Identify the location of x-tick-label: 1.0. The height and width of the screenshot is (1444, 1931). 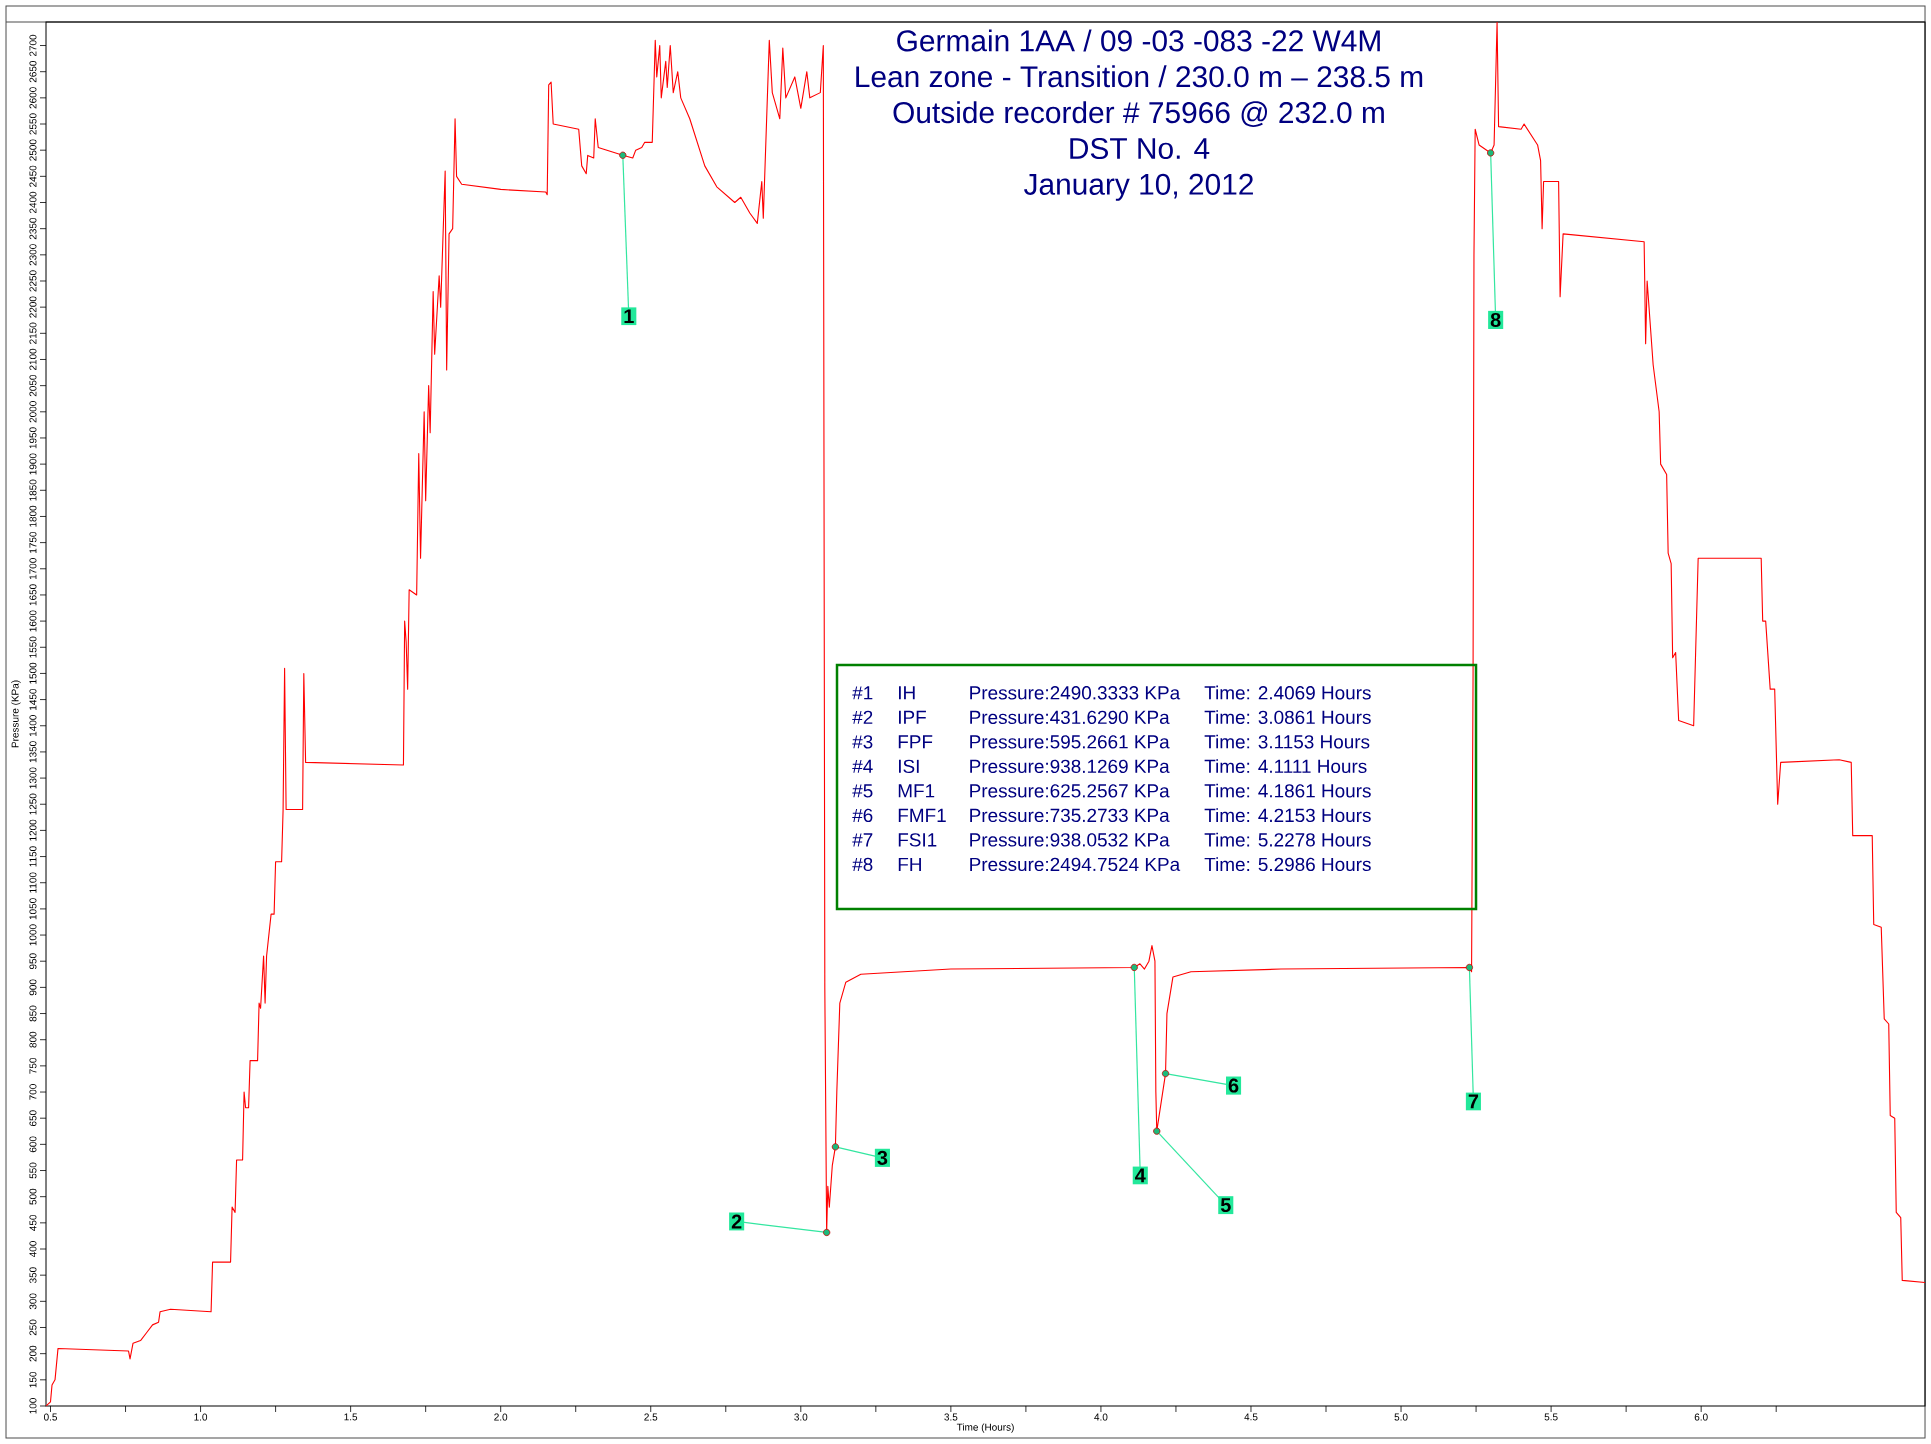
(201, 1417).